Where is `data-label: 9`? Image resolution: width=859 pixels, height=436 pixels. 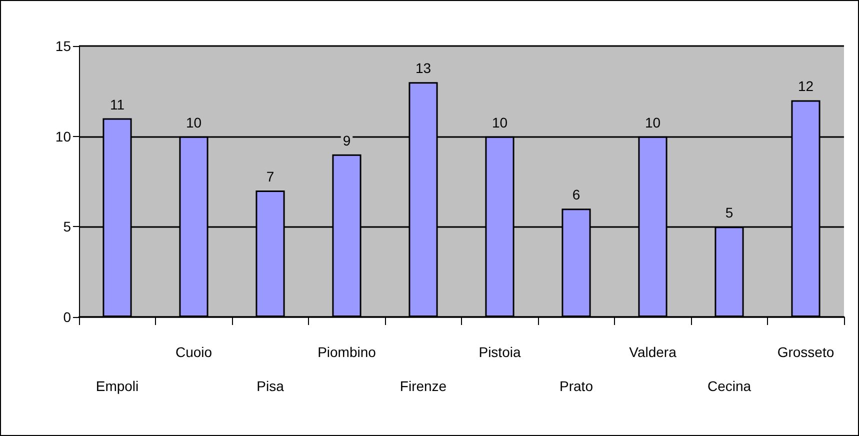
data-label: 9 is located at coordinates (346, 140).